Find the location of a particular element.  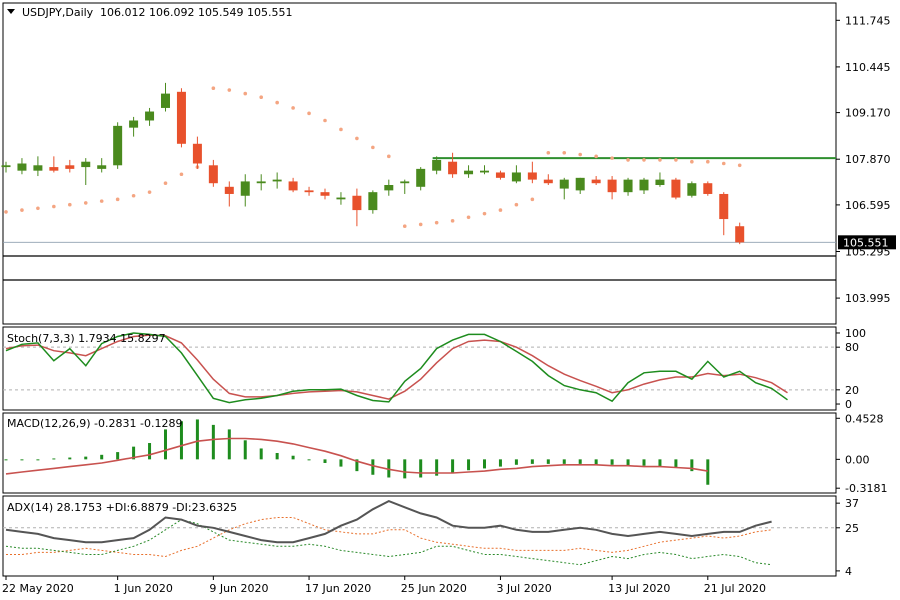

price-tick-label: 107.870 is located at coordinates (868, 159).